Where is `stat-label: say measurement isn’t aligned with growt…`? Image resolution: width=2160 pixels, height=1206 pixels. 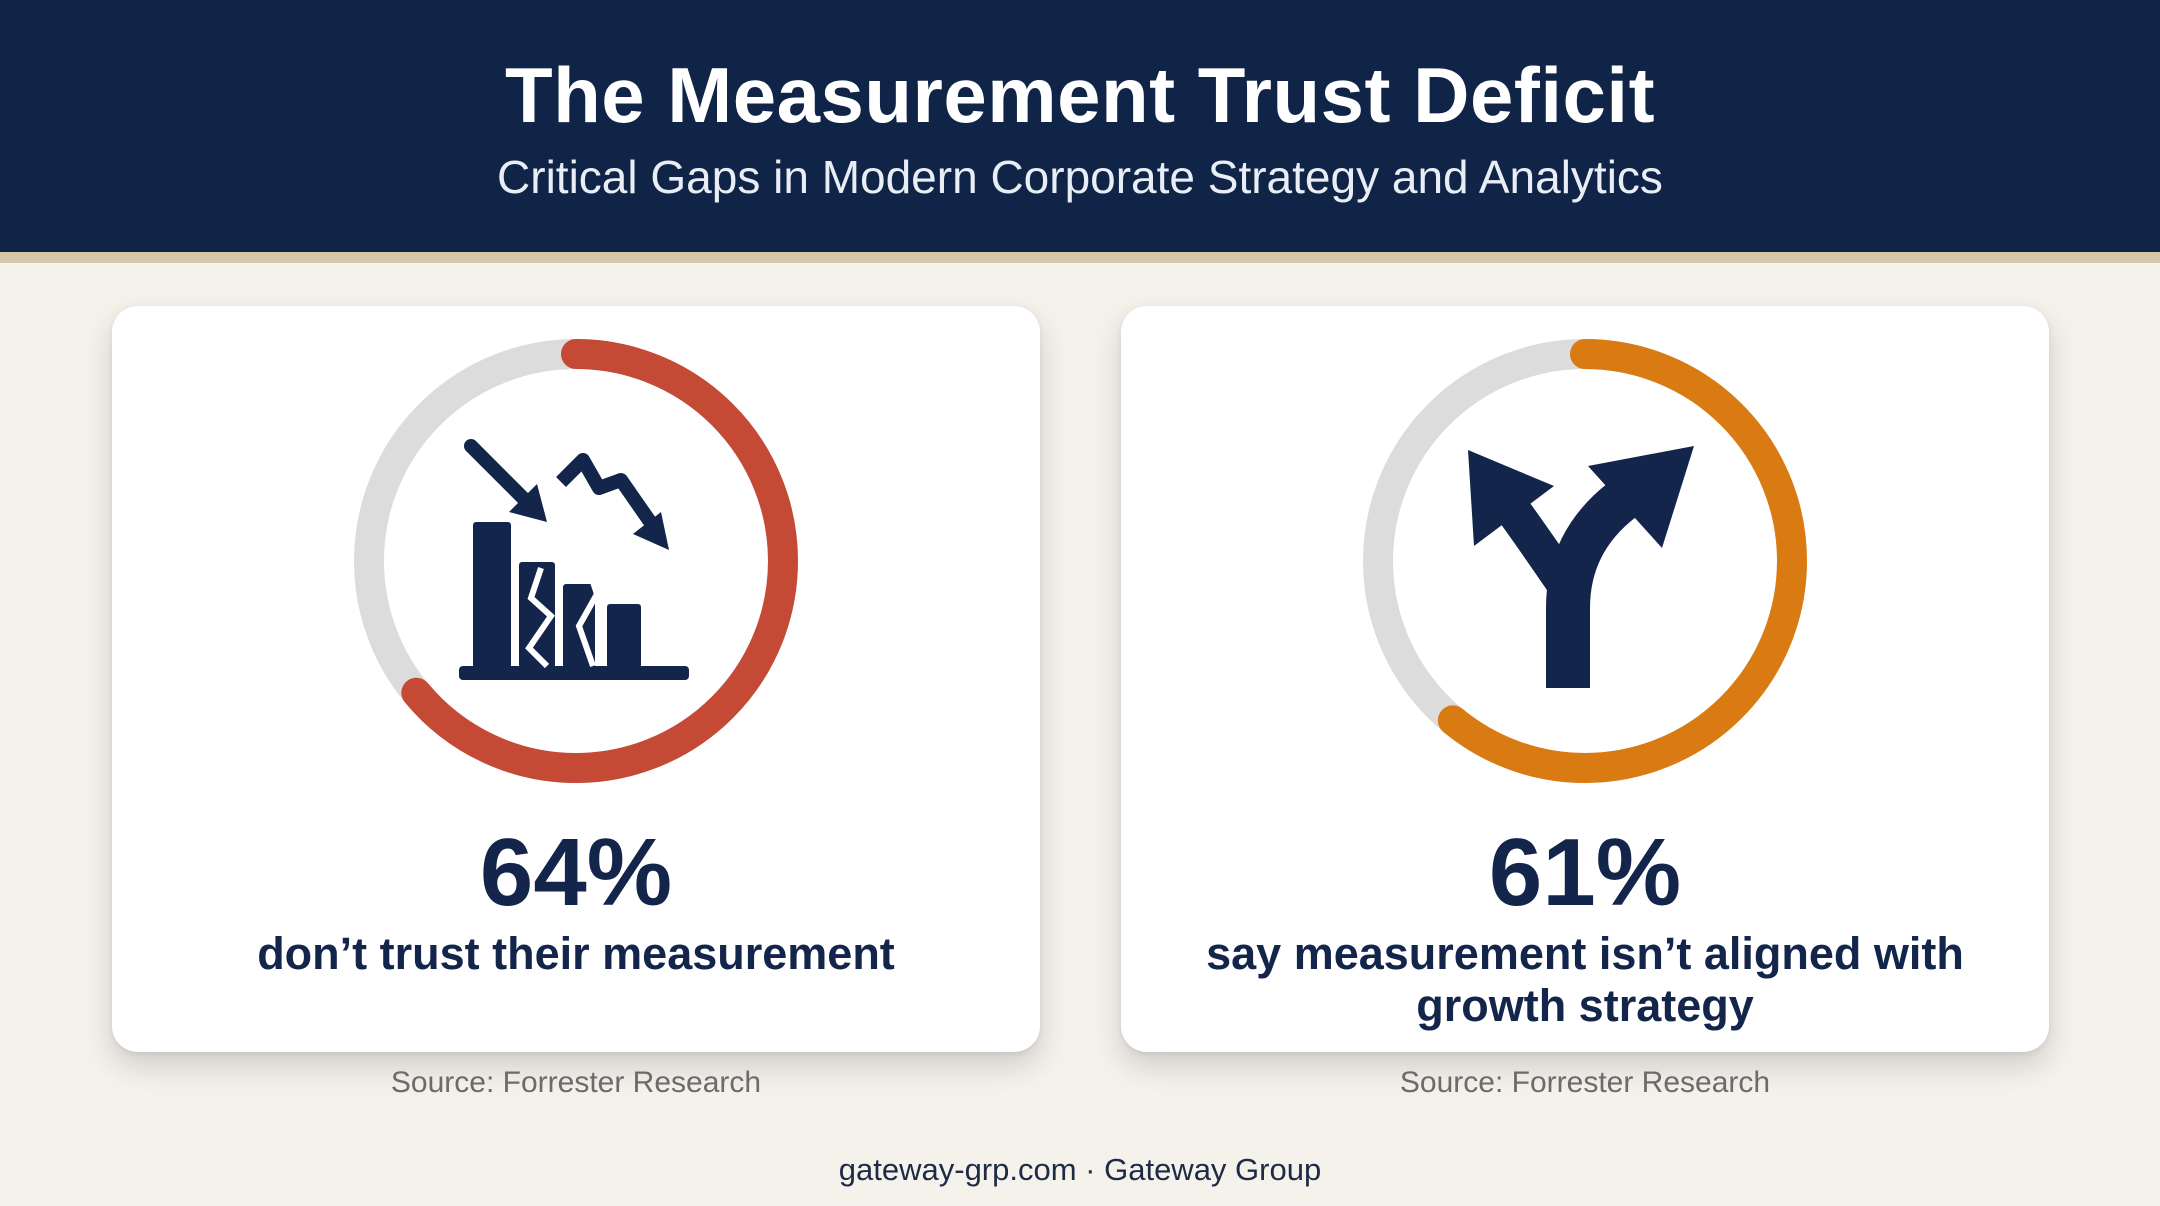
stat-label: say measurement isn’t aligned with growt… is located at coordinates (1585, 979).